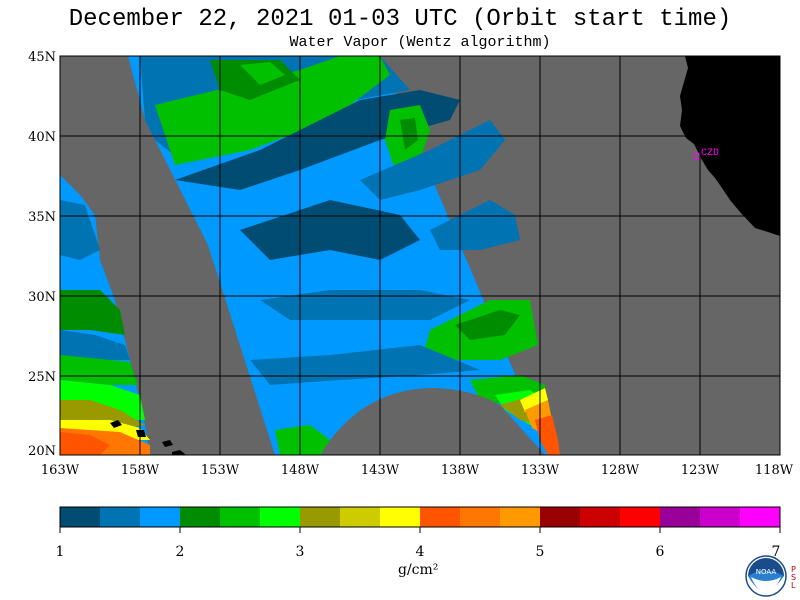 Image resolution: width=800 pixels, height=600 pixels. I want to click on logo-text: NOAA, so click(766, 572).